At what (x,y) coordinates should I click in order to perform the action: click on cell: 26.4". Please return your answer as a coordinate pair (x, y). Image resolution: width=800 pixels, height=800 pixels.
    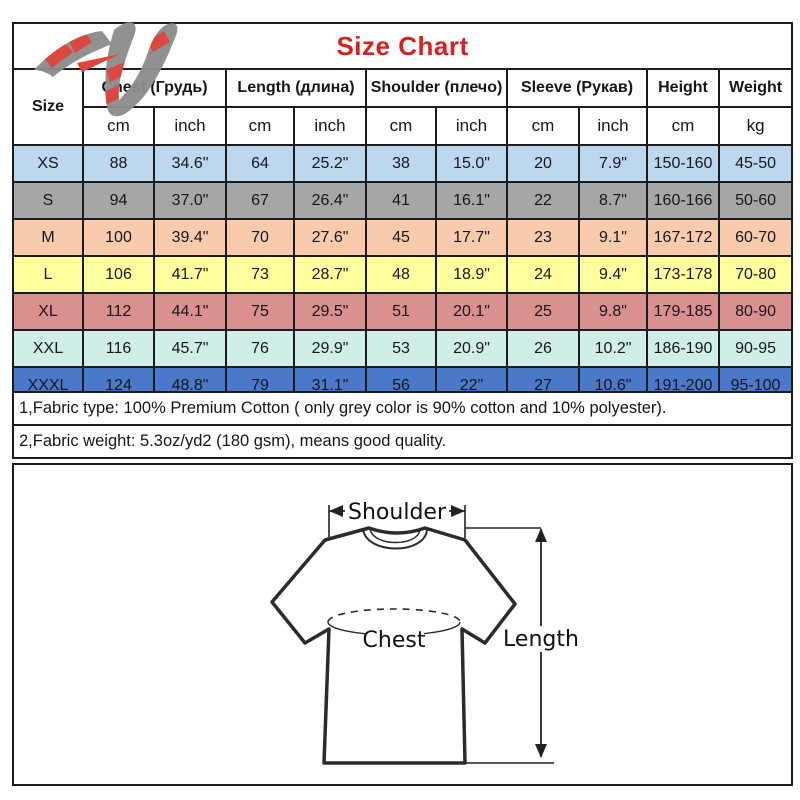
    Looking at the image, I should click on (330, 200).